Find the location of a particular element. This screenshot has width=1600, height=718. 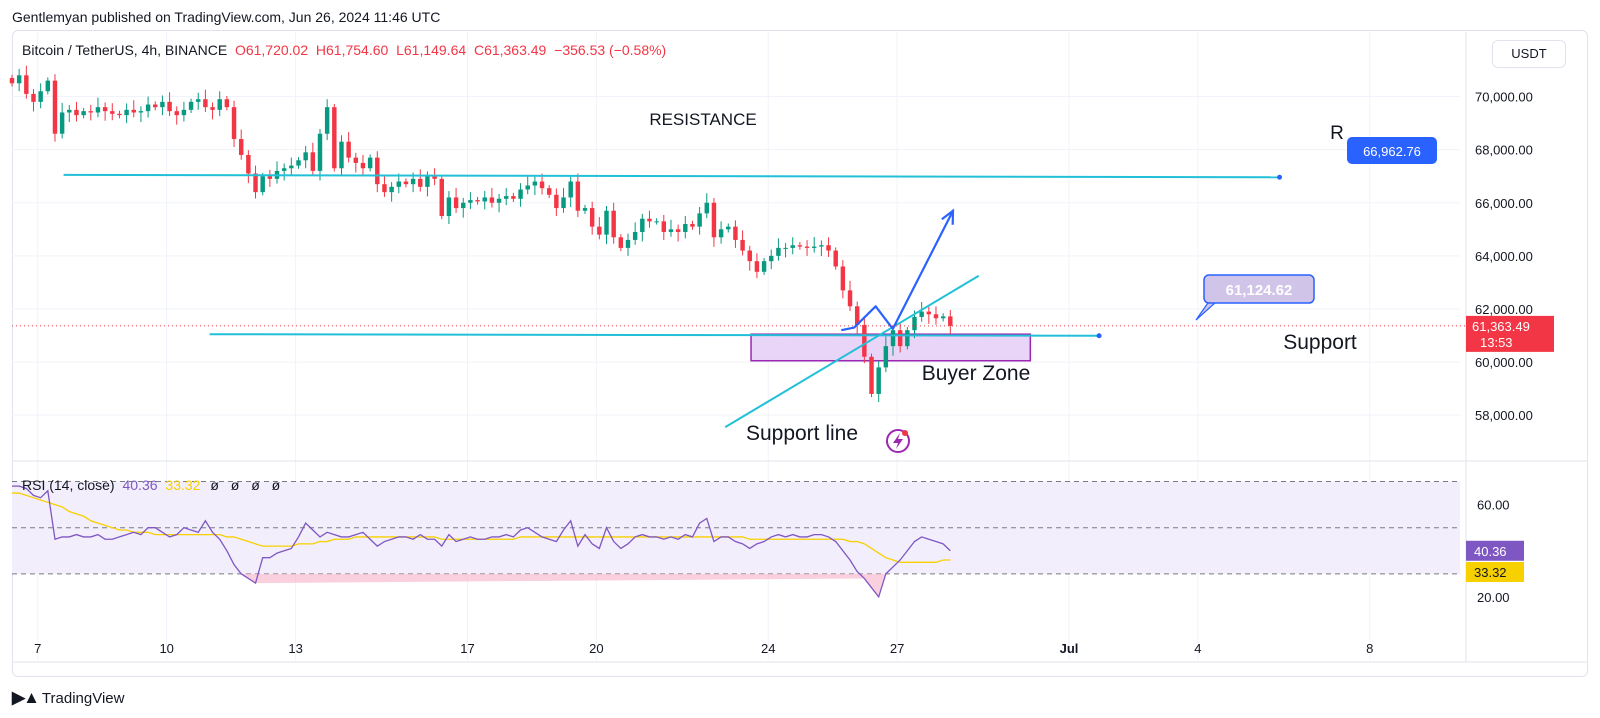

buyer-zone-box is located at coordinates (891, 347).